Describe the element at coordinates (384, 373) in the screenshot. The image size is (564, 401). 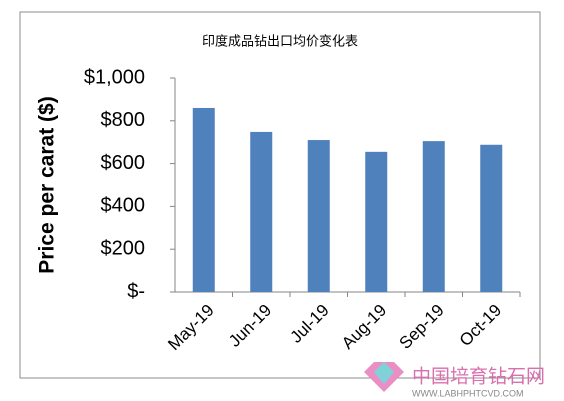
I see `diamond-facet` at that location.